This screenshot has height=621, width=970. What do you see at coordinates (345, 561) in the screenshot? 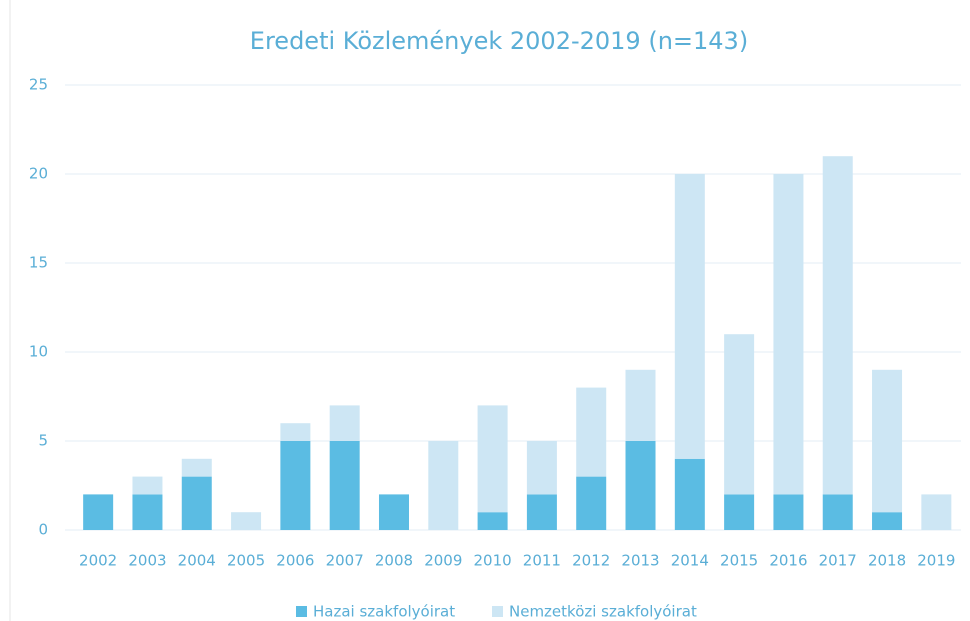
I see `x-tick-label: 2007` at bounding box center [345, 561].